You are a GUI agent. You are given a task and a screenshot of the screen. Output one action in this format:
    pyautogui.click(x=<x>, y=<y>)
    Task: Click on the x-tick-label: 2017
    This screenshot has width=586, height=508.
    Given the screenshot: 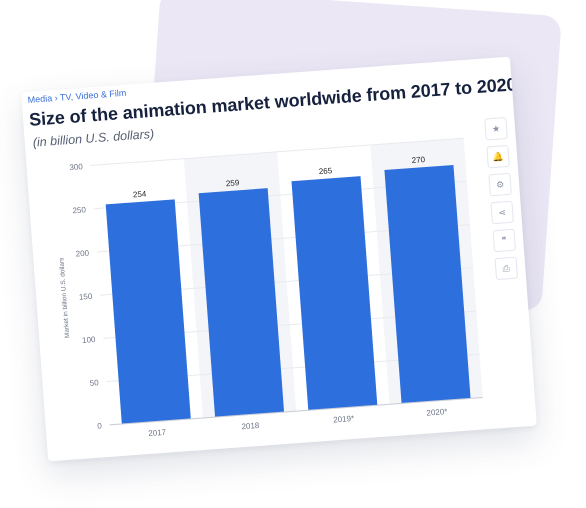 What is the action you would take?
    pyautogui.click(x=157, y=433)
    